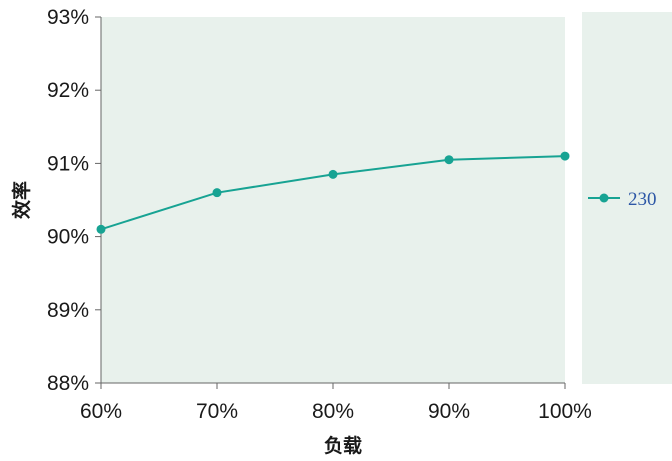  What do you see at coordinates (565, 411) in the screenshot?
I see `x-tick-label: 100%` at bounding box center [565, 411].